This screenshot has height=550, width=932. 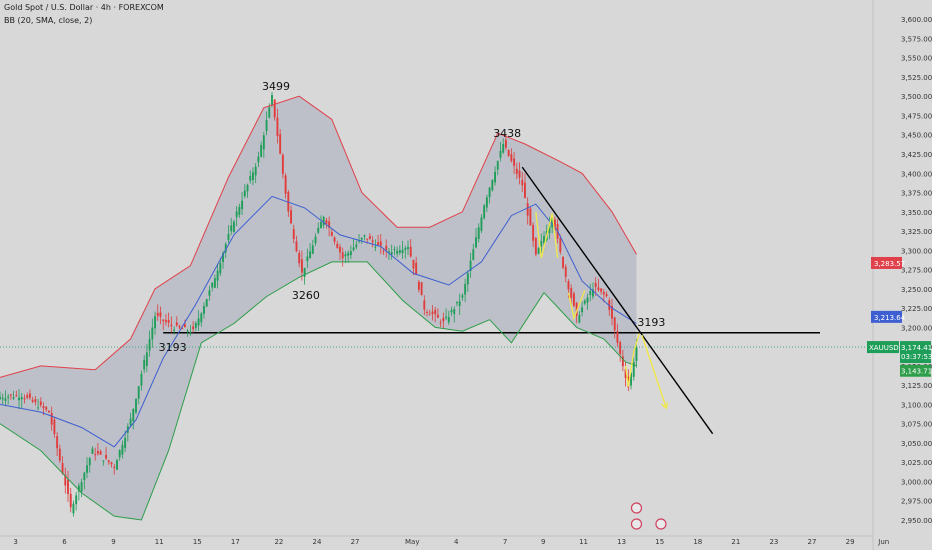 I want to click on symbol-title: Gold Spot / U.S. Dollar · 4h · FOREXCOM, so click(x=84, y=7).